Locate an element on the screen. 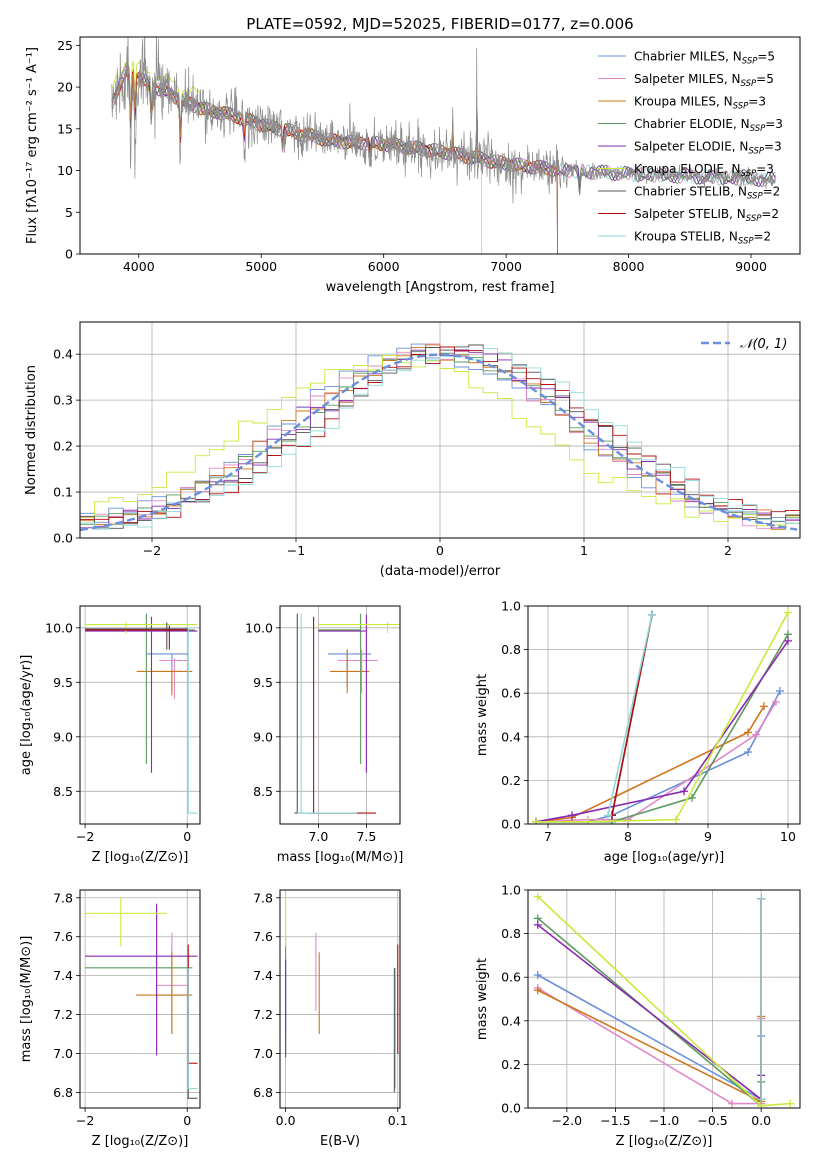  legend-entry-gaussian: 𝒩(0, 1) is located at coordinates (763, 344).